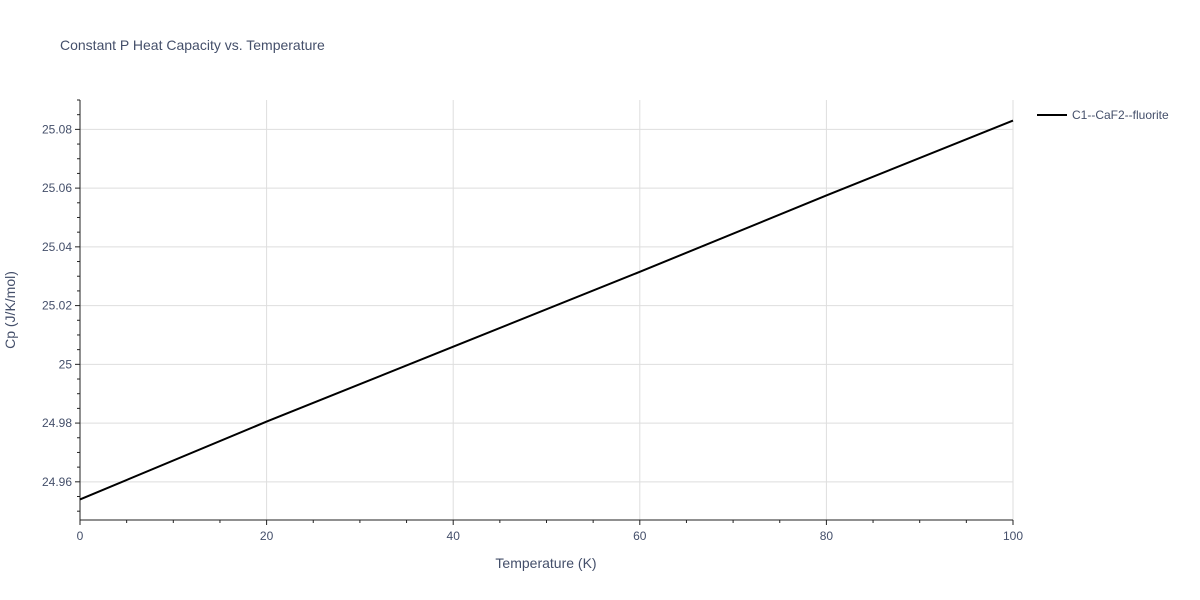 This screenshot has height=600, width=1200. Describe the element at coordinates (640, 536) in the screenshot. I see `x-tick-label: 60` at that location.